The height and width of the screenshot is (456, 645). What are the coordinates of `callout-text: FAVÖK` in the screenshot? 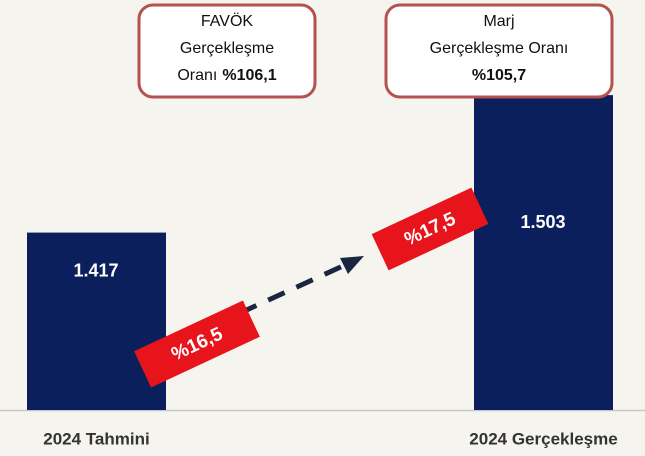 It's located at (227, 21).